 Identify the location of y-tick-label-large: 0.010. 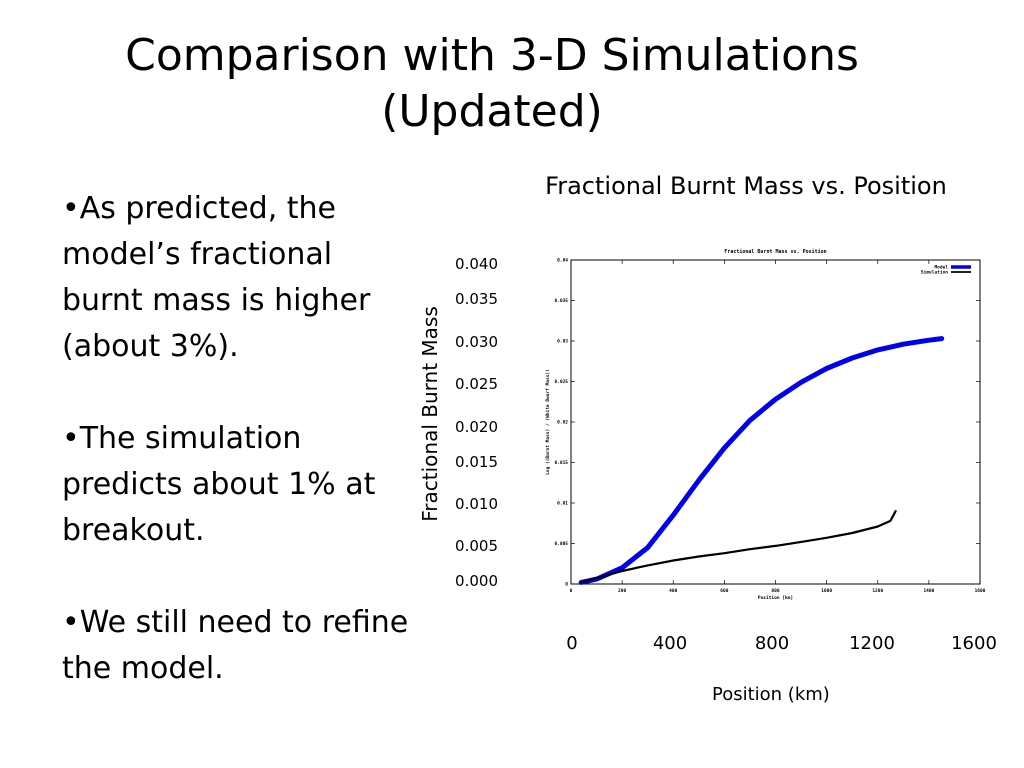
(476, 504).